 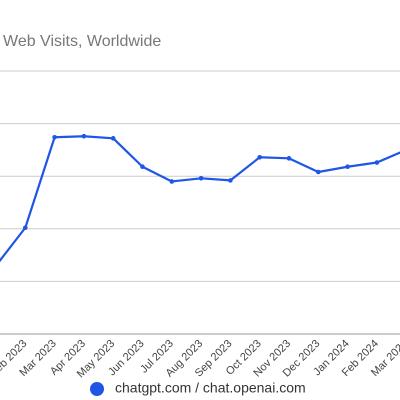 I want to click on chart-title: Web Visits, Worldwide, so click(x=82, y=41).